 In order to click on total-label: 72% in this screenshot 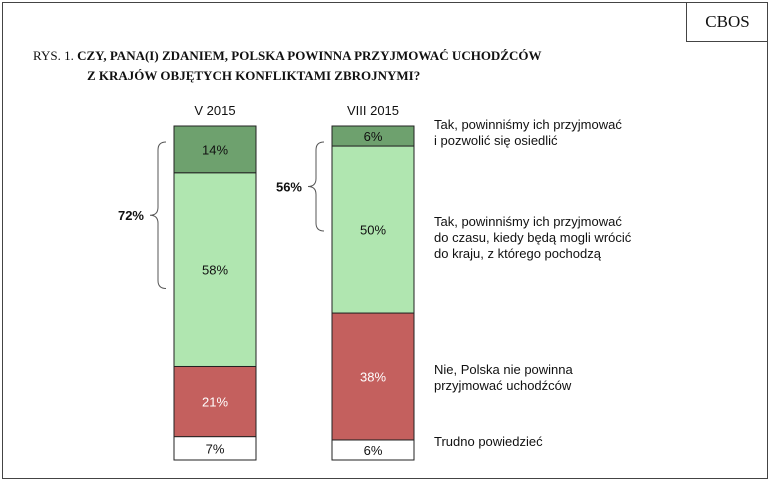, I will do `click(131, 215)`.